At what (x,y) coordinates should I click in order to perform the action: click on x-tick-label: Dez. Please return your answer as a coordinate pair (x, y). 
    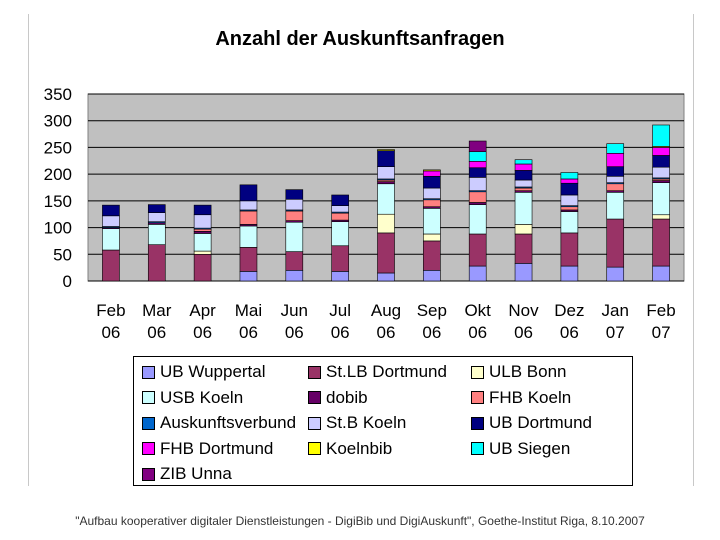
    Looking at the image, I should click on (569, 310).